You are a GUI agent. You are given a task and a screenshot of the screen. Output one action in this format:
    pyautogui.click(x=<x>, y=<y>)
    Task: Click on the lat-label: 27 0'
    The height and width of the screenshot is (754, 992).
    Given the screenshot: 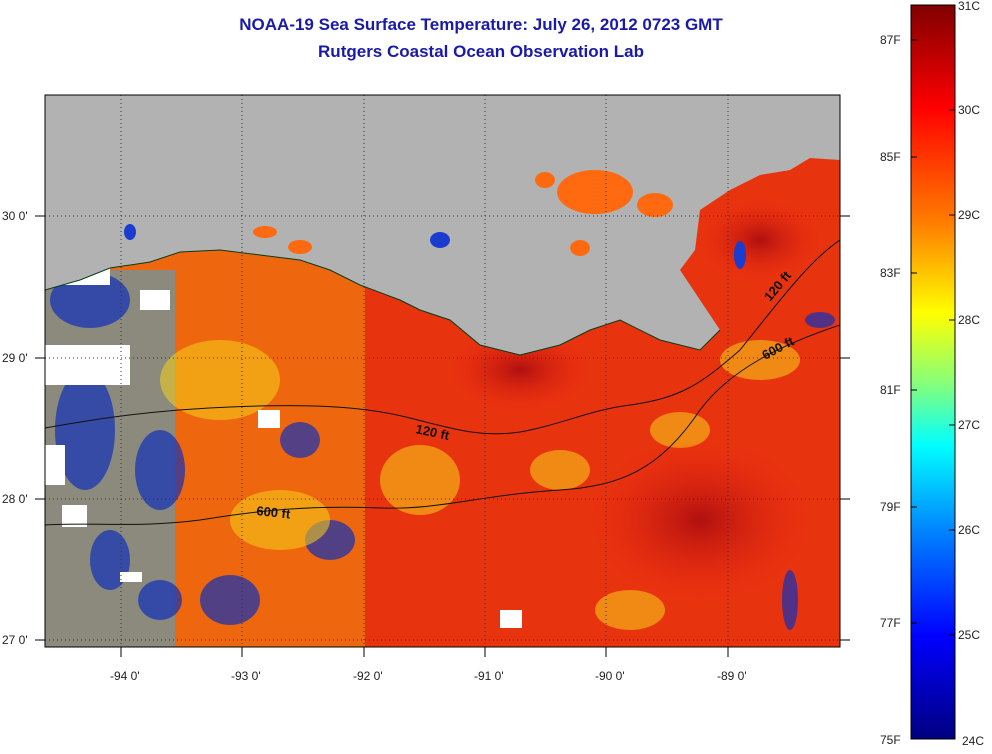 What is the action you would take?
    pyautogui.click(x=15, y=640)
    